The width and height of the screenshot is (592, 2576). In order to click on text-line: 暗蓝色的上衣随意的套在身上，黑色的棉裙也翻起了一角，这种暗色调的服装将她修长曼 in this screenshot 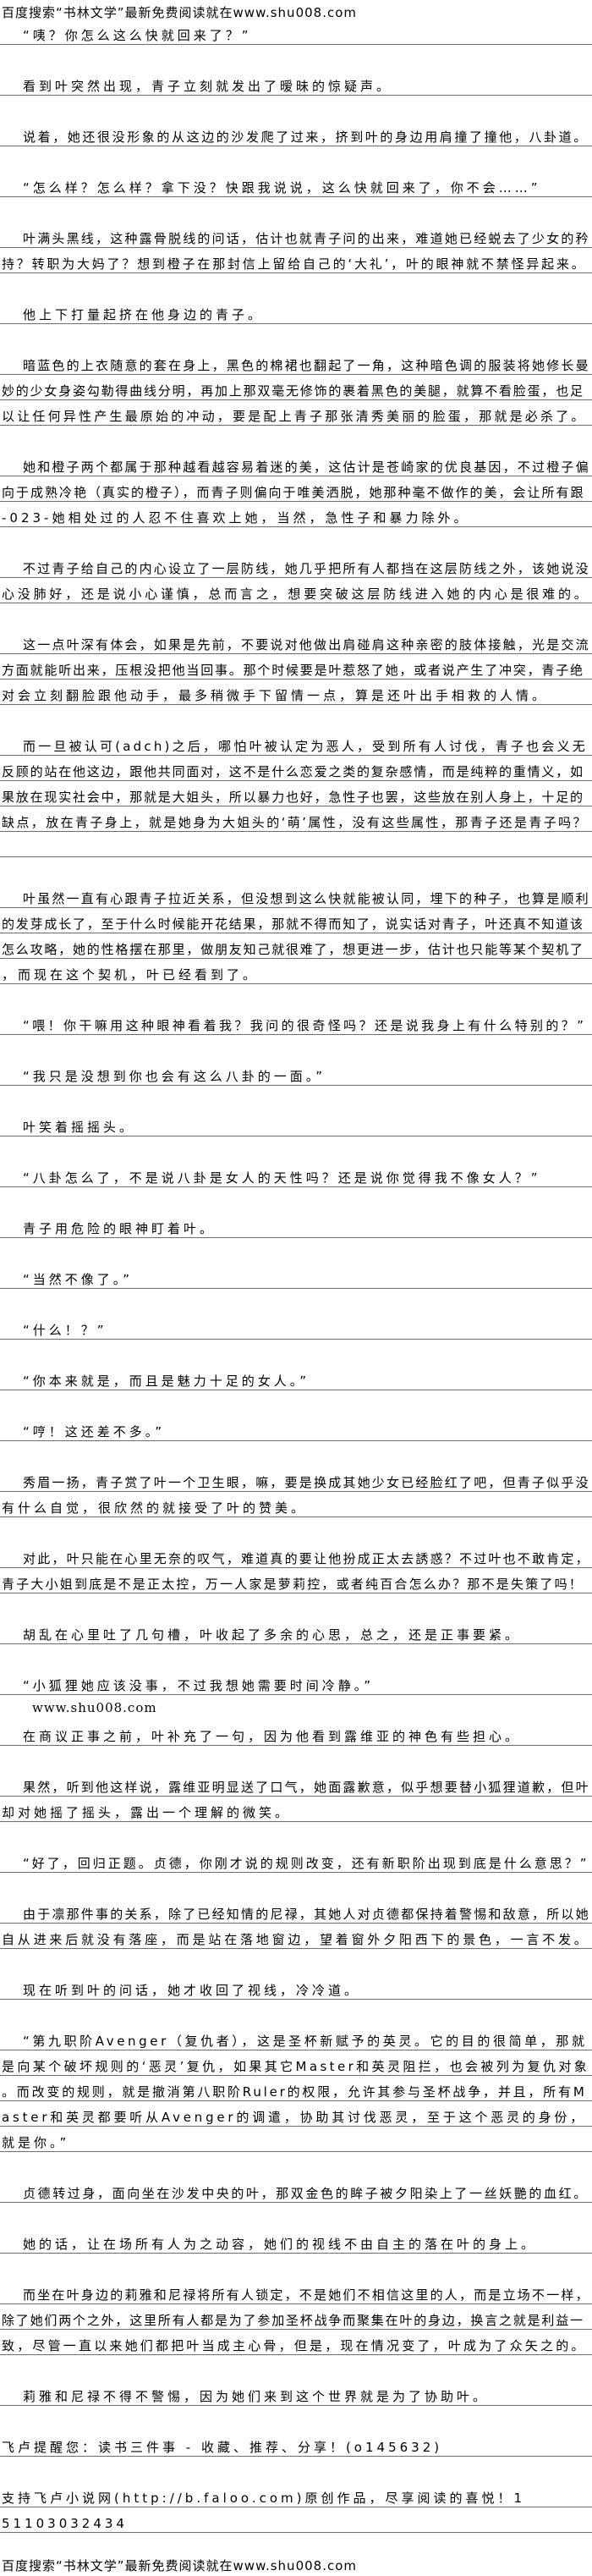, I will do `click(296, 362)`.